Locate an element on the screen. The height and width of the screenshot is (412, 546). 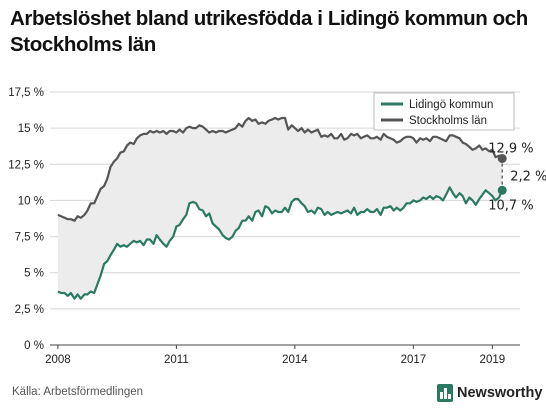
y-tick-label: 10 % is located at coordinates (31, 201).